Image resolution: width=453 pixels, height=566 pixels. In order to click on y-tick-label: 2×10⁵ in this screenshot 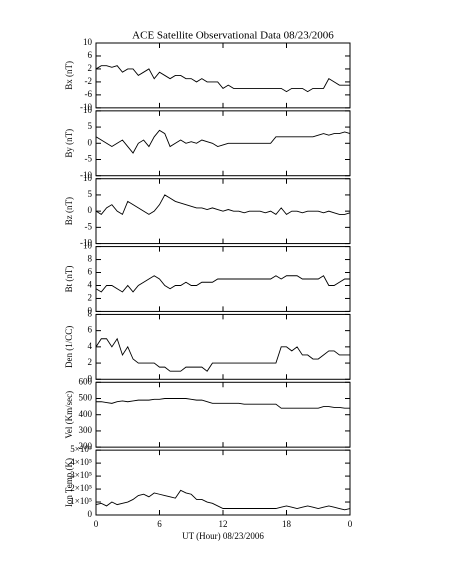, I will do `click(81, 488)`.